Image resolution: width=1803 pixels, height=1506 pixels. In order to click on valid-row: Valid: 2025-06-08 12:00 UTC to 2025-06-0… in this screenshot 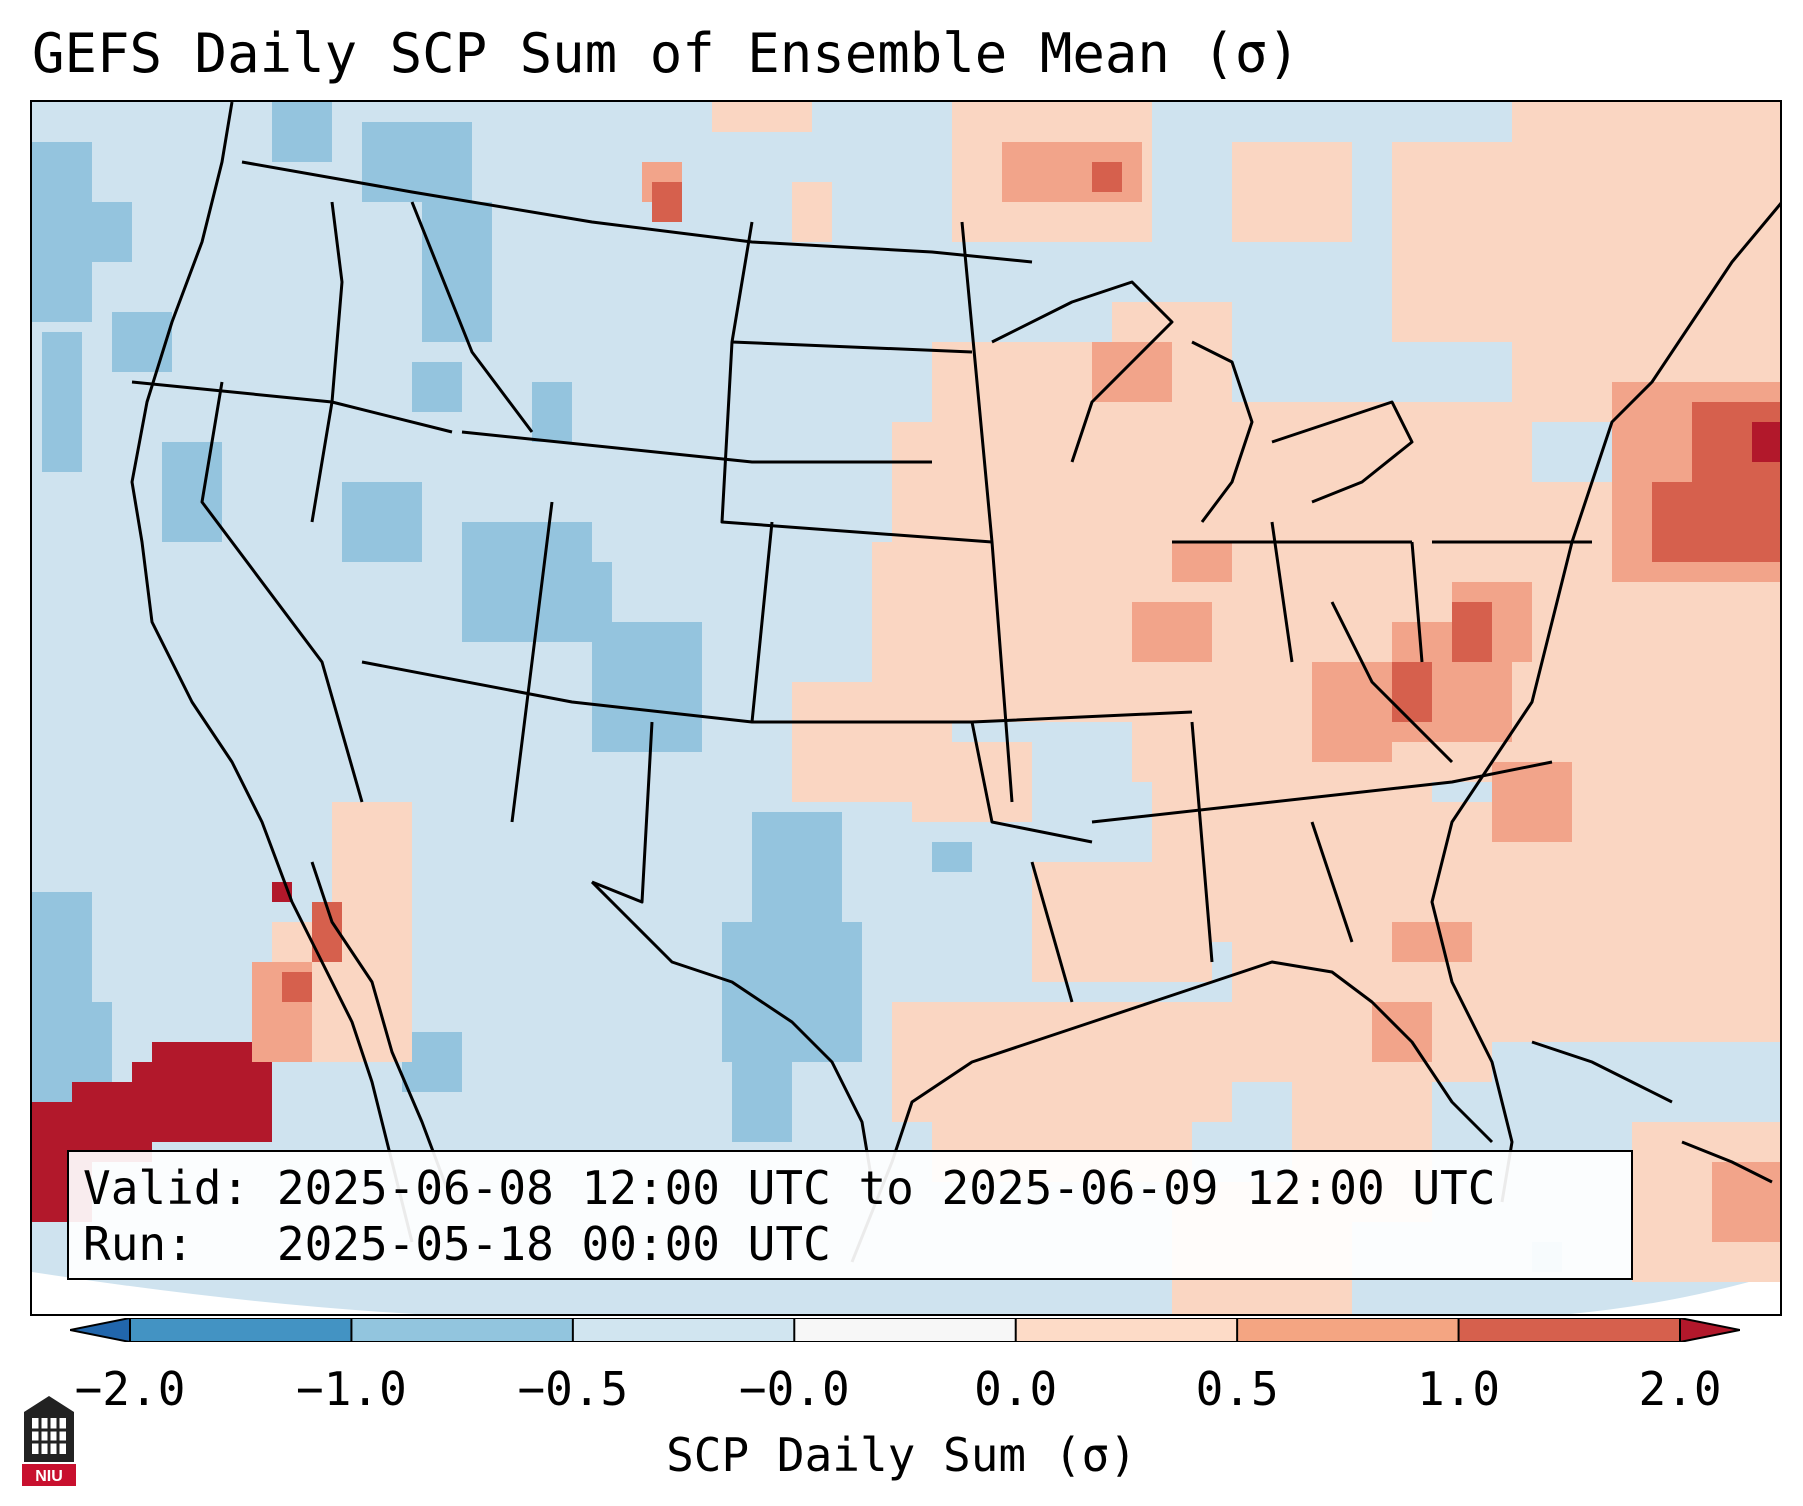, I will do `click(850, 1188)`.